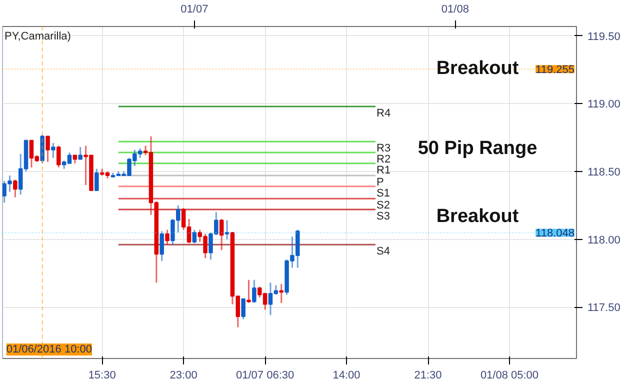  Describe the element at coordinates (184, 376) in the screenshot. I see `x-tick-label: 23:00` at that location.